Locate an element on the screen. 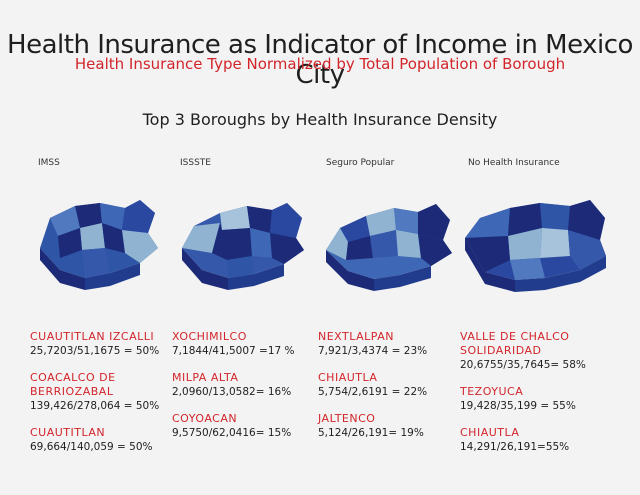 This screenshot has height=495, width=640. borough-ratio: 69,664/140,059 = 50% is located at coordinates (91, 447).